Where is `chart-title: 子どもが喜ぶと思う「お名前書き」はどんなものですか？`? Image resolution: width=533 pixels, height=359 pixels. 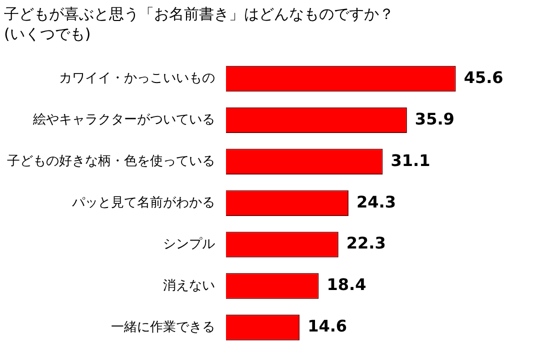
chart-title: 子どもが喜ぶと思う「お名前書き」はどんなものですか？ is located at coordinates (199, 13).